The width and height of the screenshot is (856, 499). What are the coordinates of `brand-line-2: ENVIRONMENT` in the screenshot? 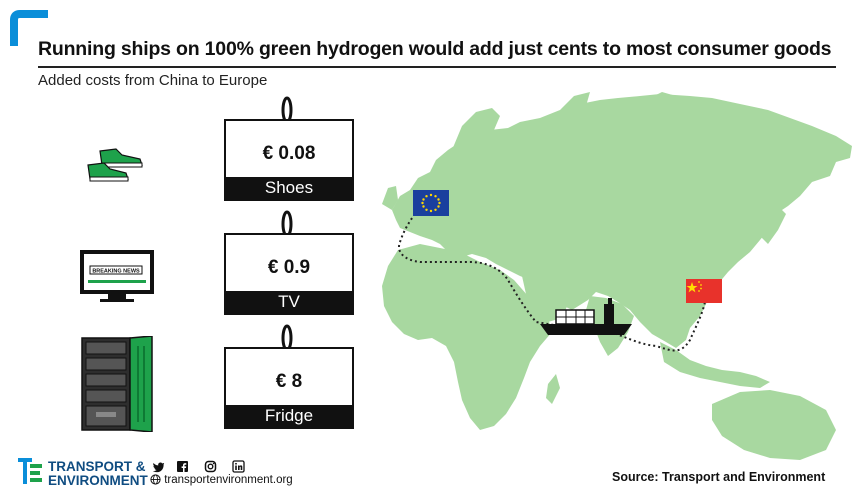 It's located at (98, 480).